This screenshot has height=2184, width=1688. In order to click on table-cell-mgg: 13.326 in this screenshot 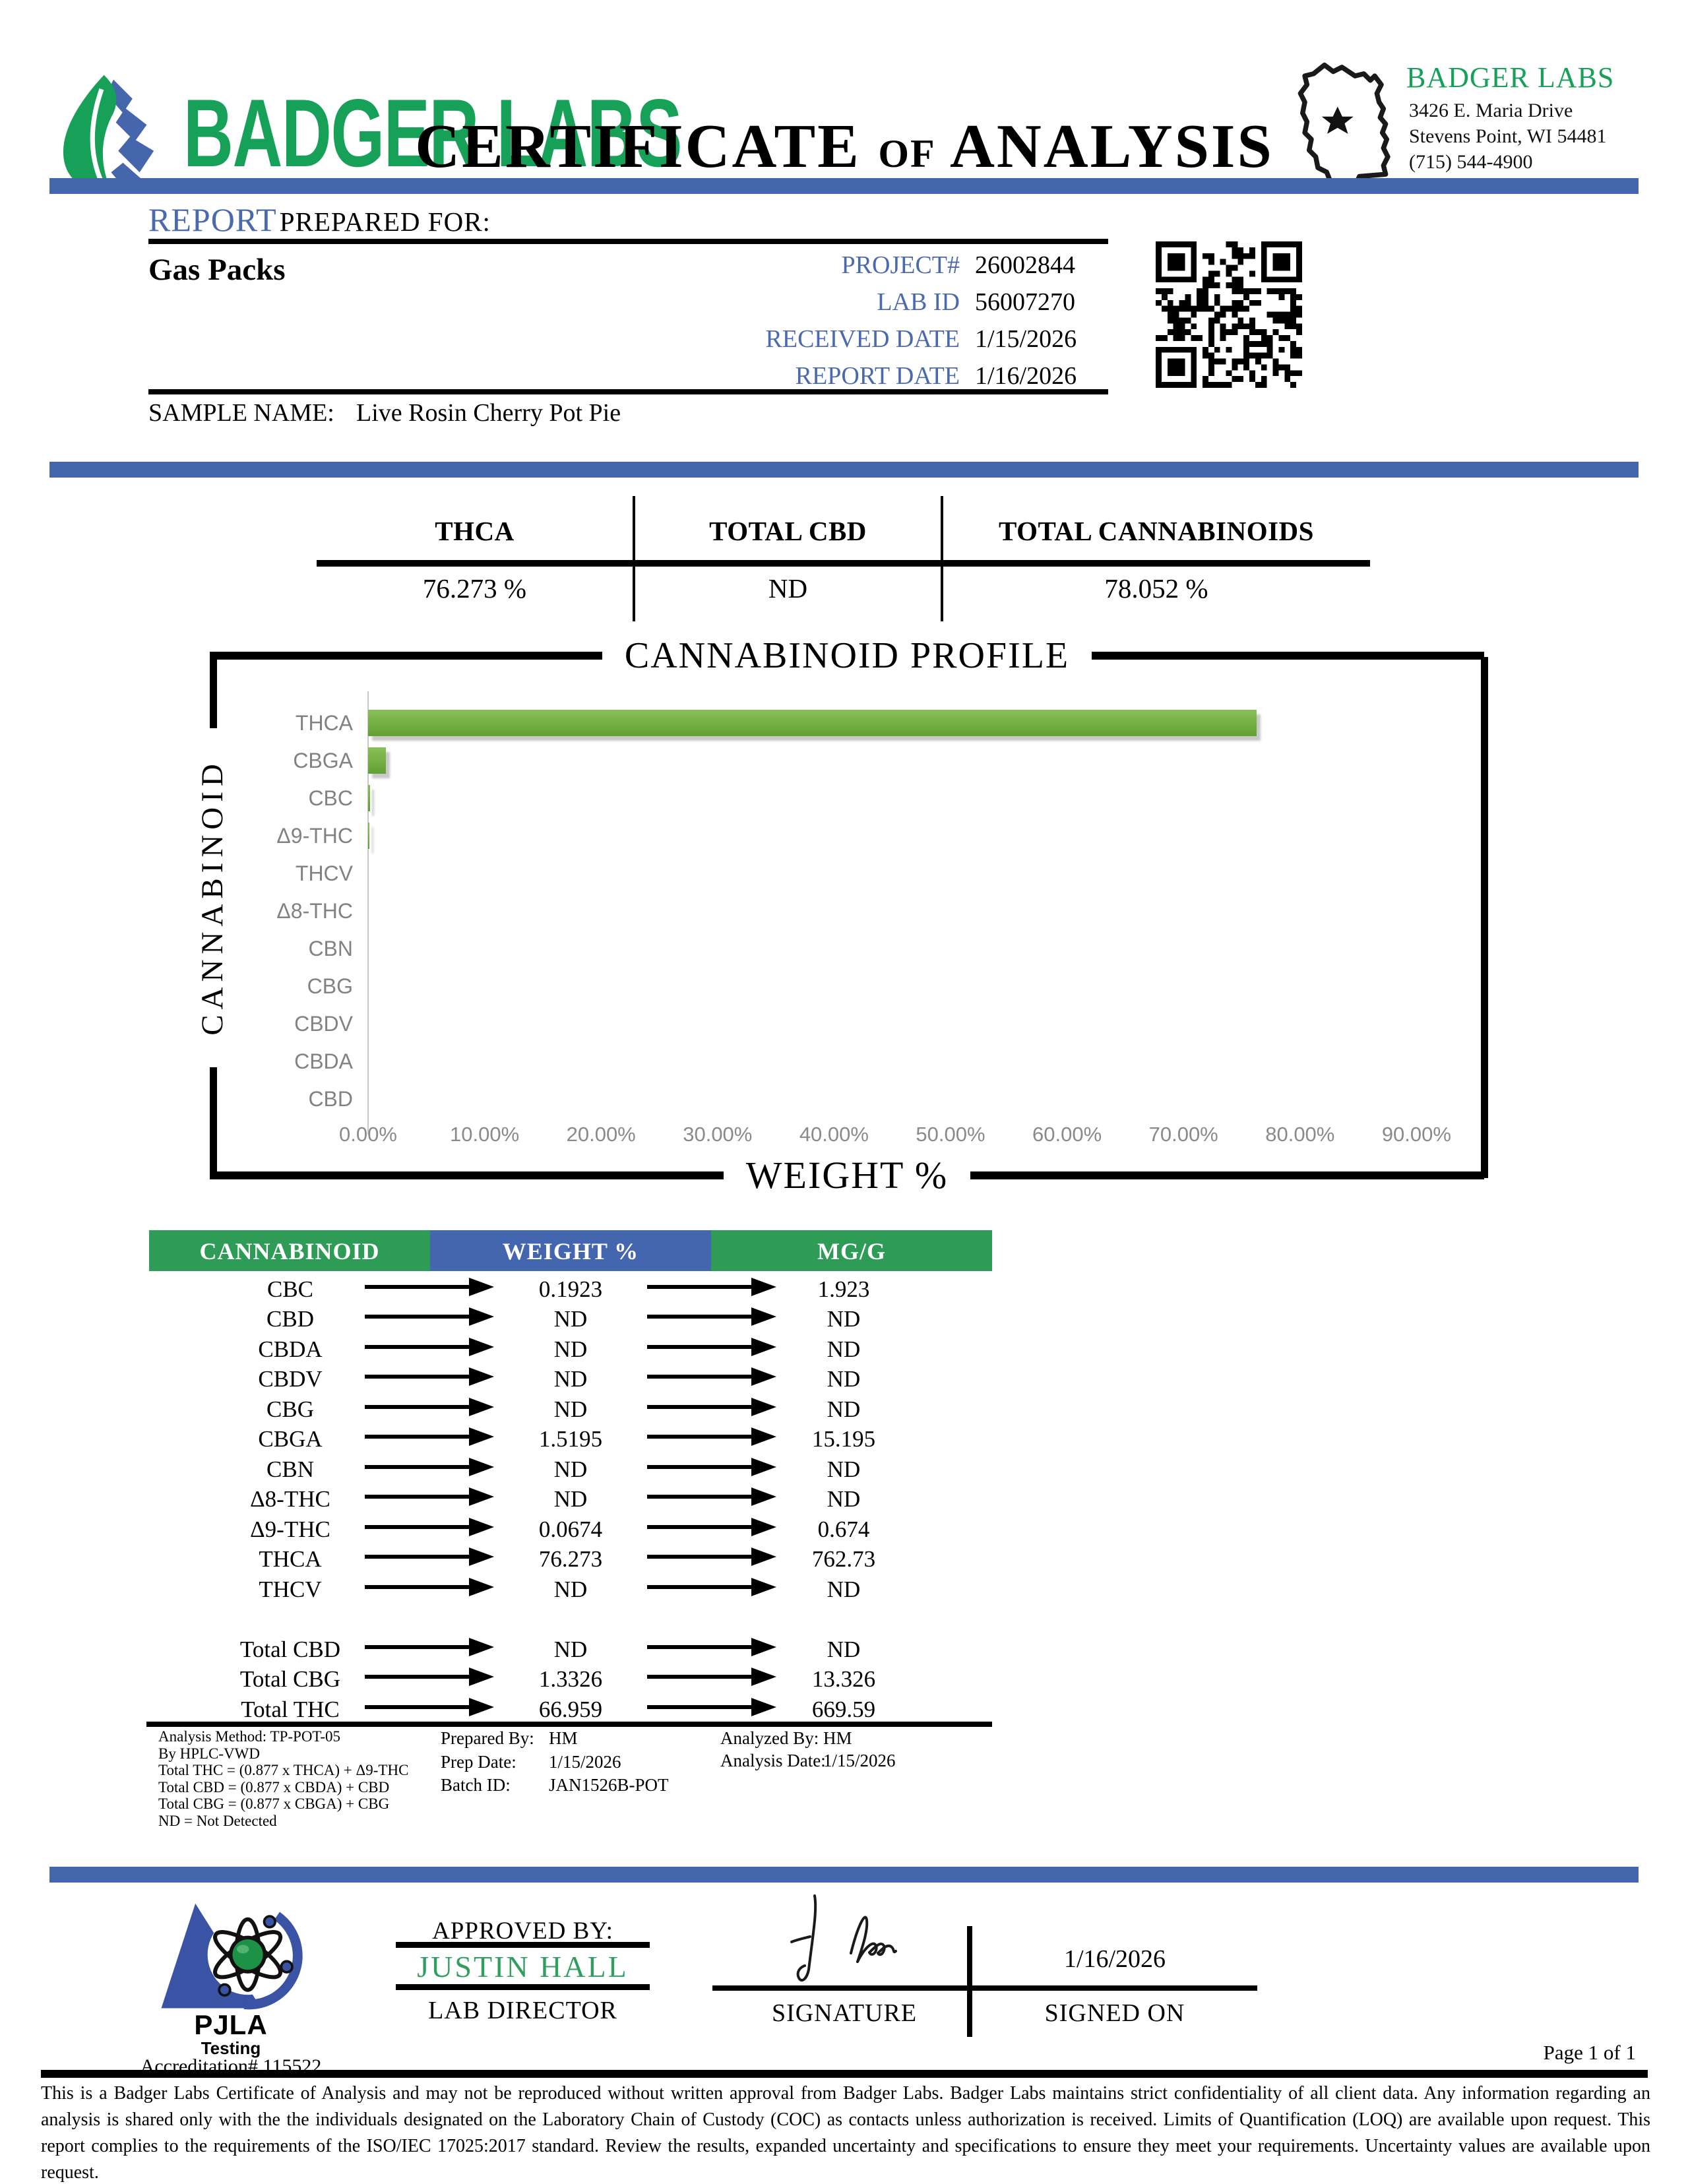, I will do `click(844, 1679)`.